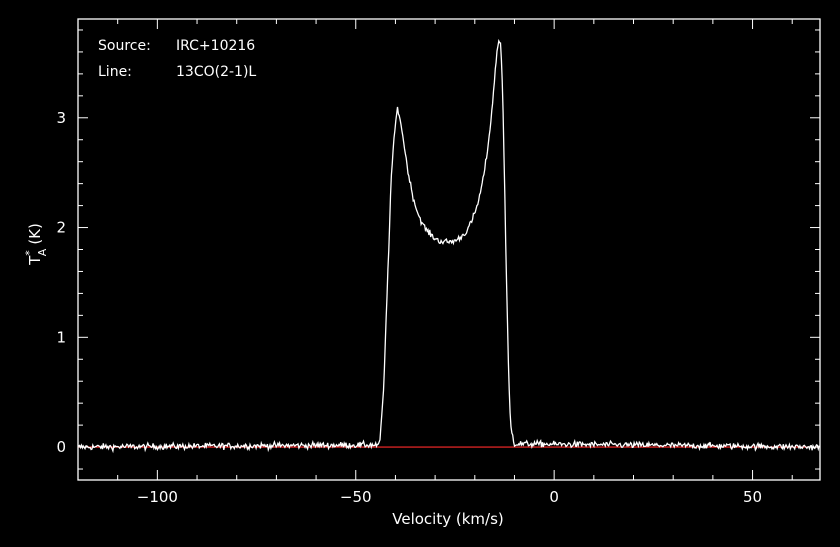 The image size is (840, 547). What do you see at coordinates (216, 72) in the screenshot?
I see `line-value: 13CO(2-1)L` at bounding box center [216, 72].